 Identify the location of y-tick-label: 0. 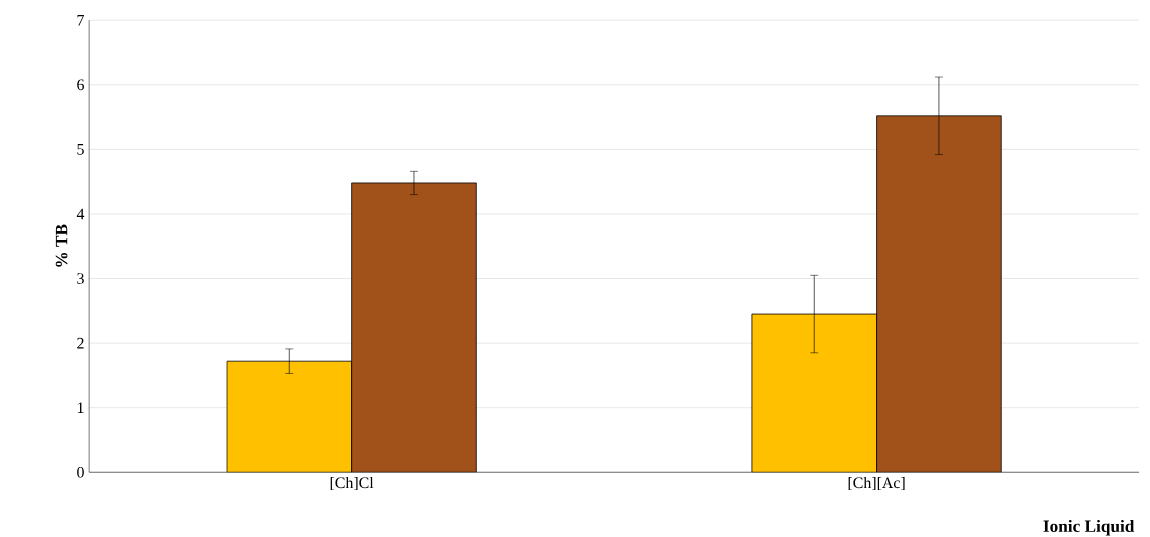
(80, 472).